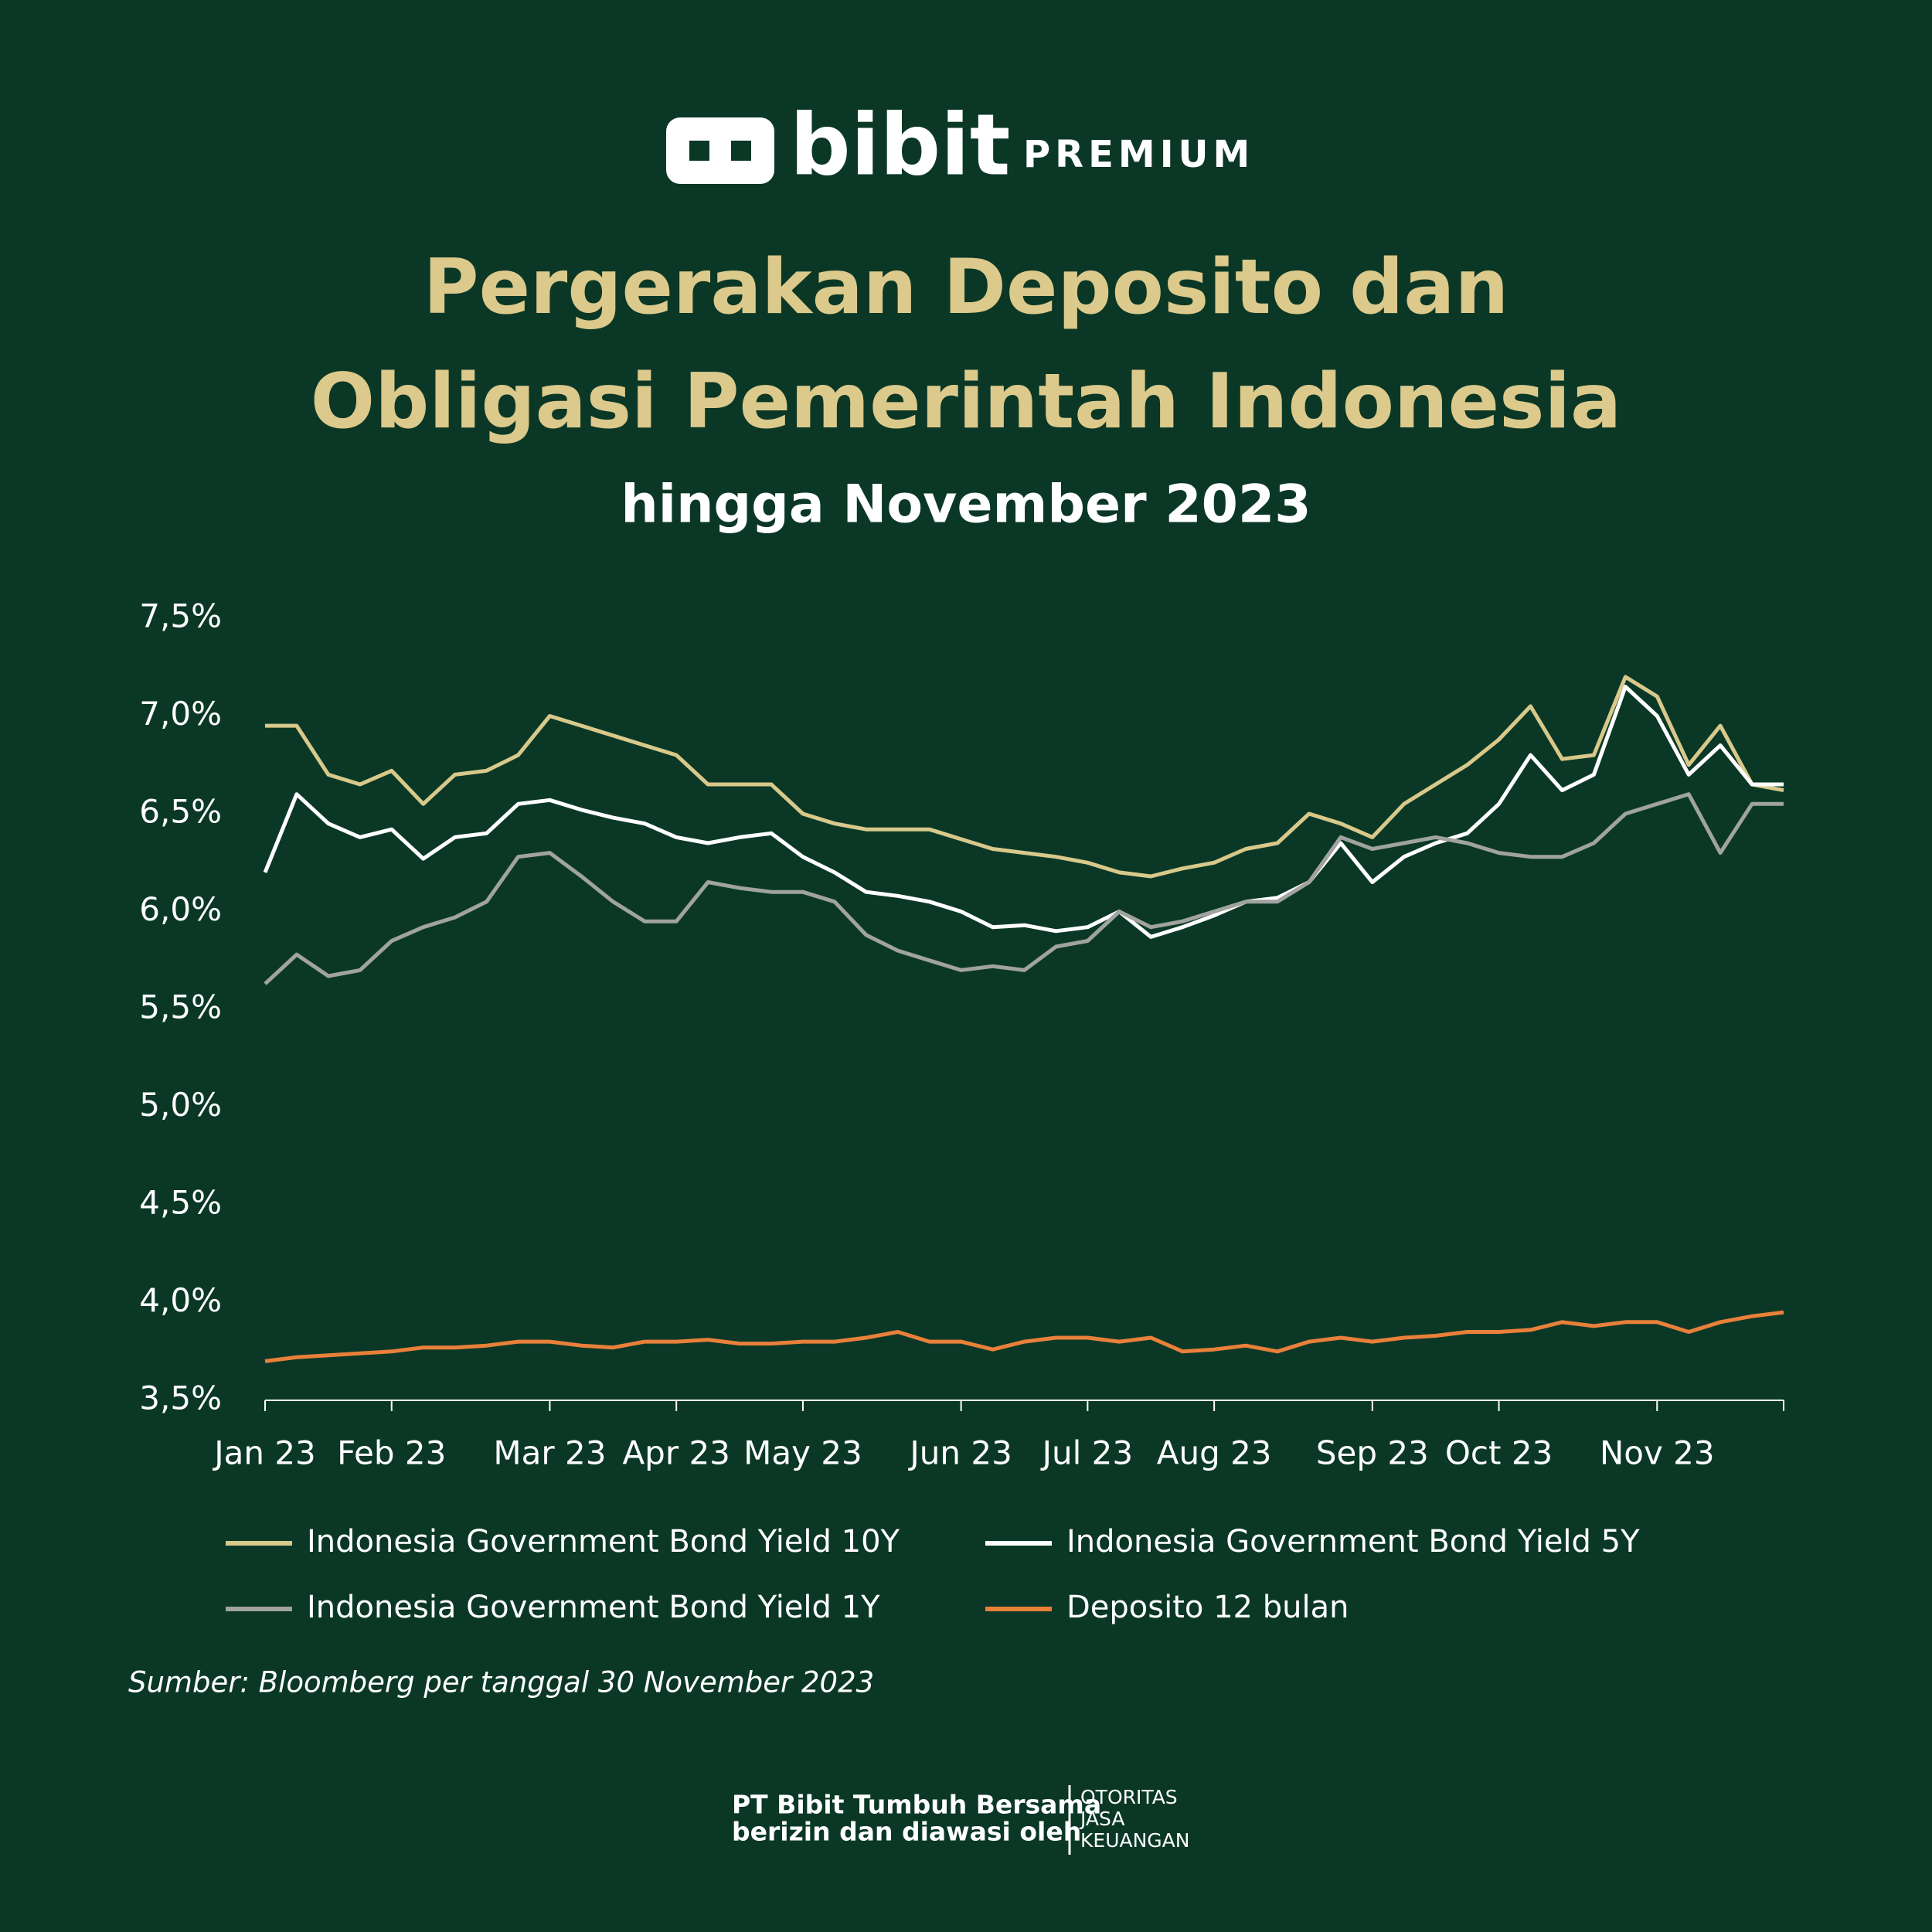 The width and height of the screenshot is (1932, 1932). Describe the element at coordinates (1129, 1797) in the screenshot. I see `footer-regulator: OTORITAS` at that location.